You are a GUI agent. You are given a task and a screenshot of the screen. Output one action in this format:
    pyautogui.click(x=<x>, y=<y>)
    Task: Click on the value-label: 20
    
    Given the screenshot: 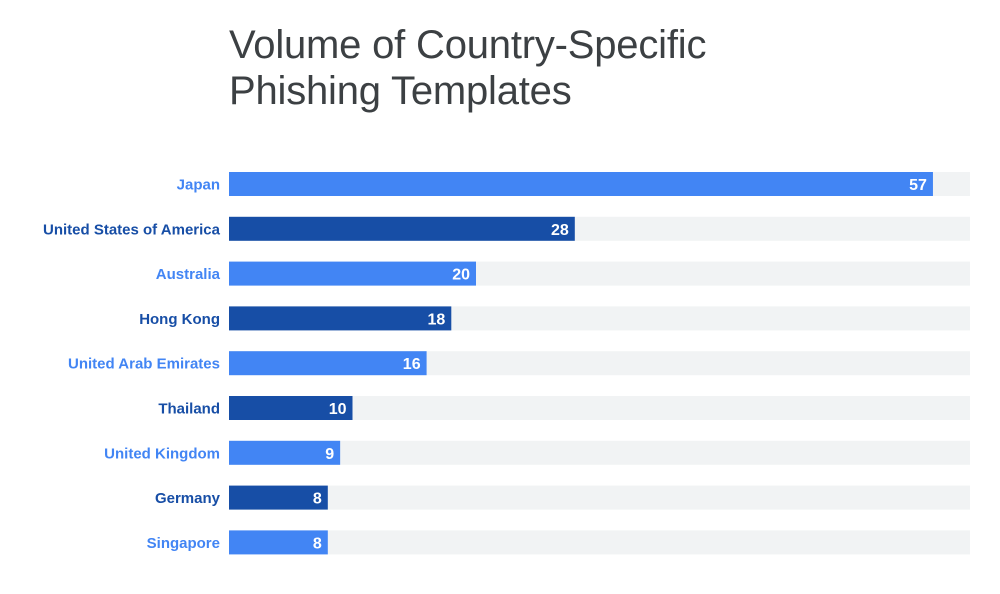 What is the action you would take?
    pyautogui.click(x=461, y=275)
    